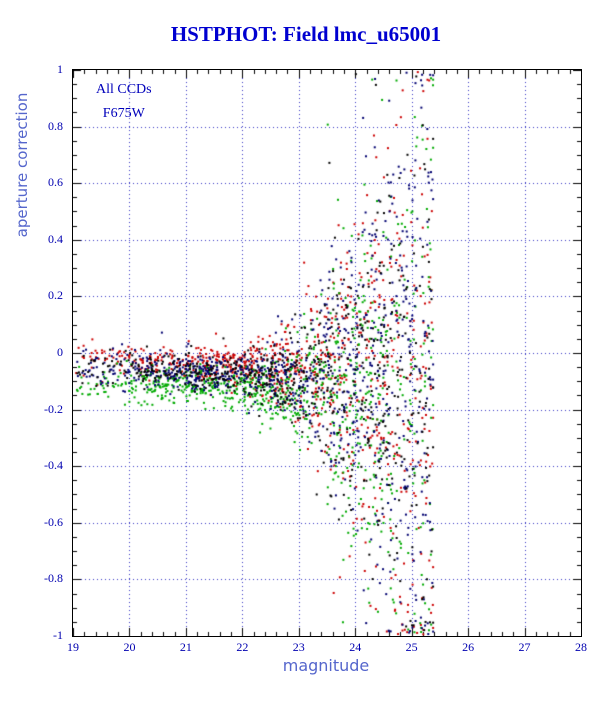 The width and height of the screenshot is (612, 709). Describe the element at coordinates (123, 89) in the screenshot. I see `plot-annotation: All CCDs` at that location.